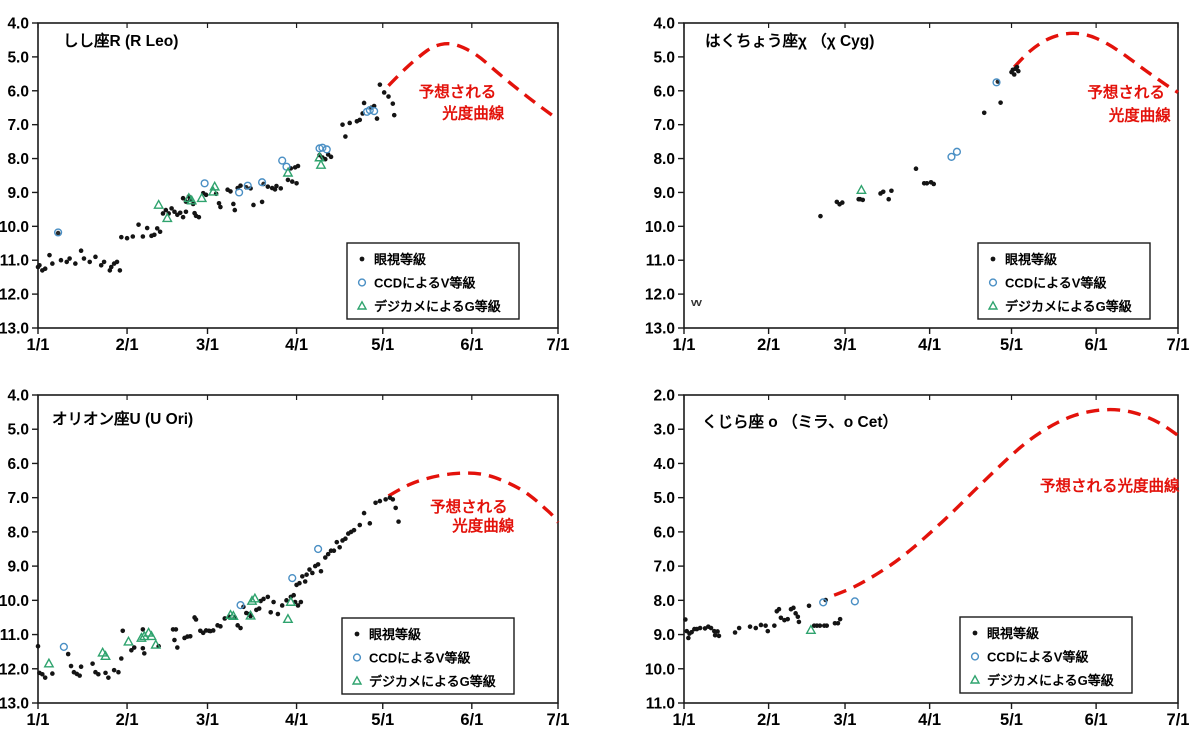  I want to click on chart-title: しし座R (R Leo), so click(120, 40).